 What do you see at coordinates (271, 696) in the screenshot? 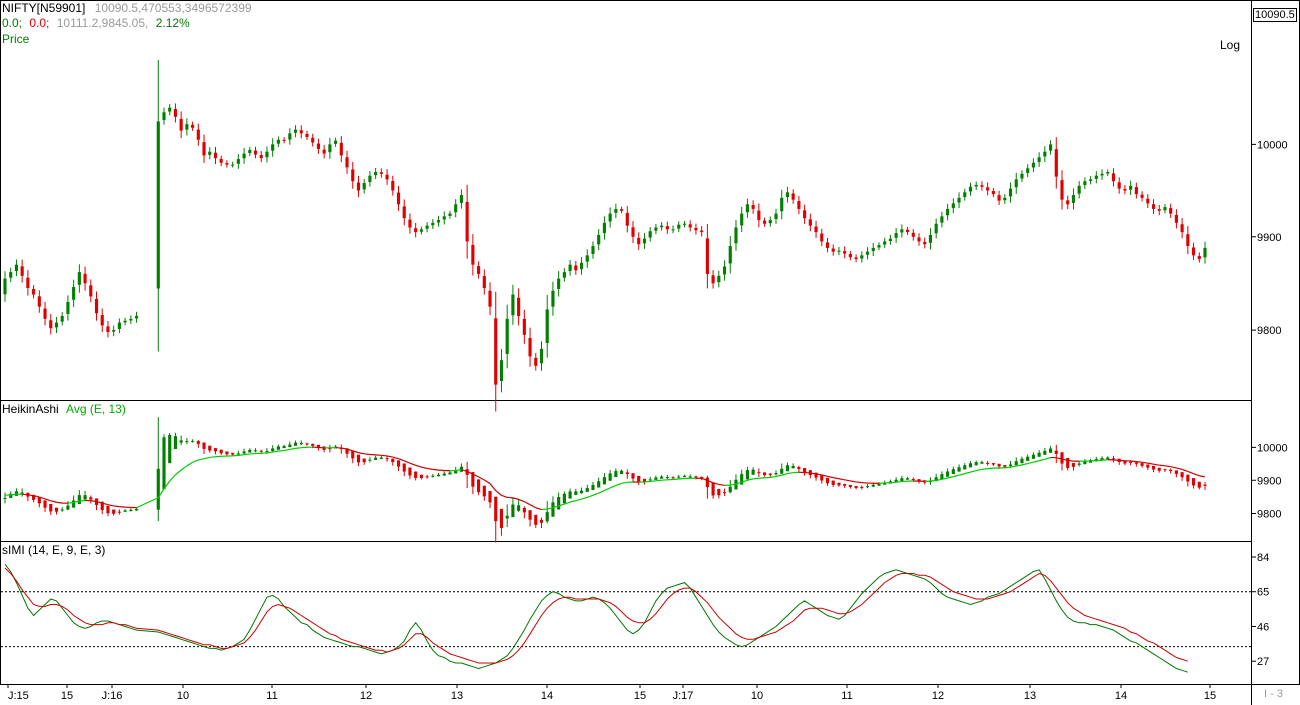
I see `x-tick-label: 11` at bounding box center [271, 696].